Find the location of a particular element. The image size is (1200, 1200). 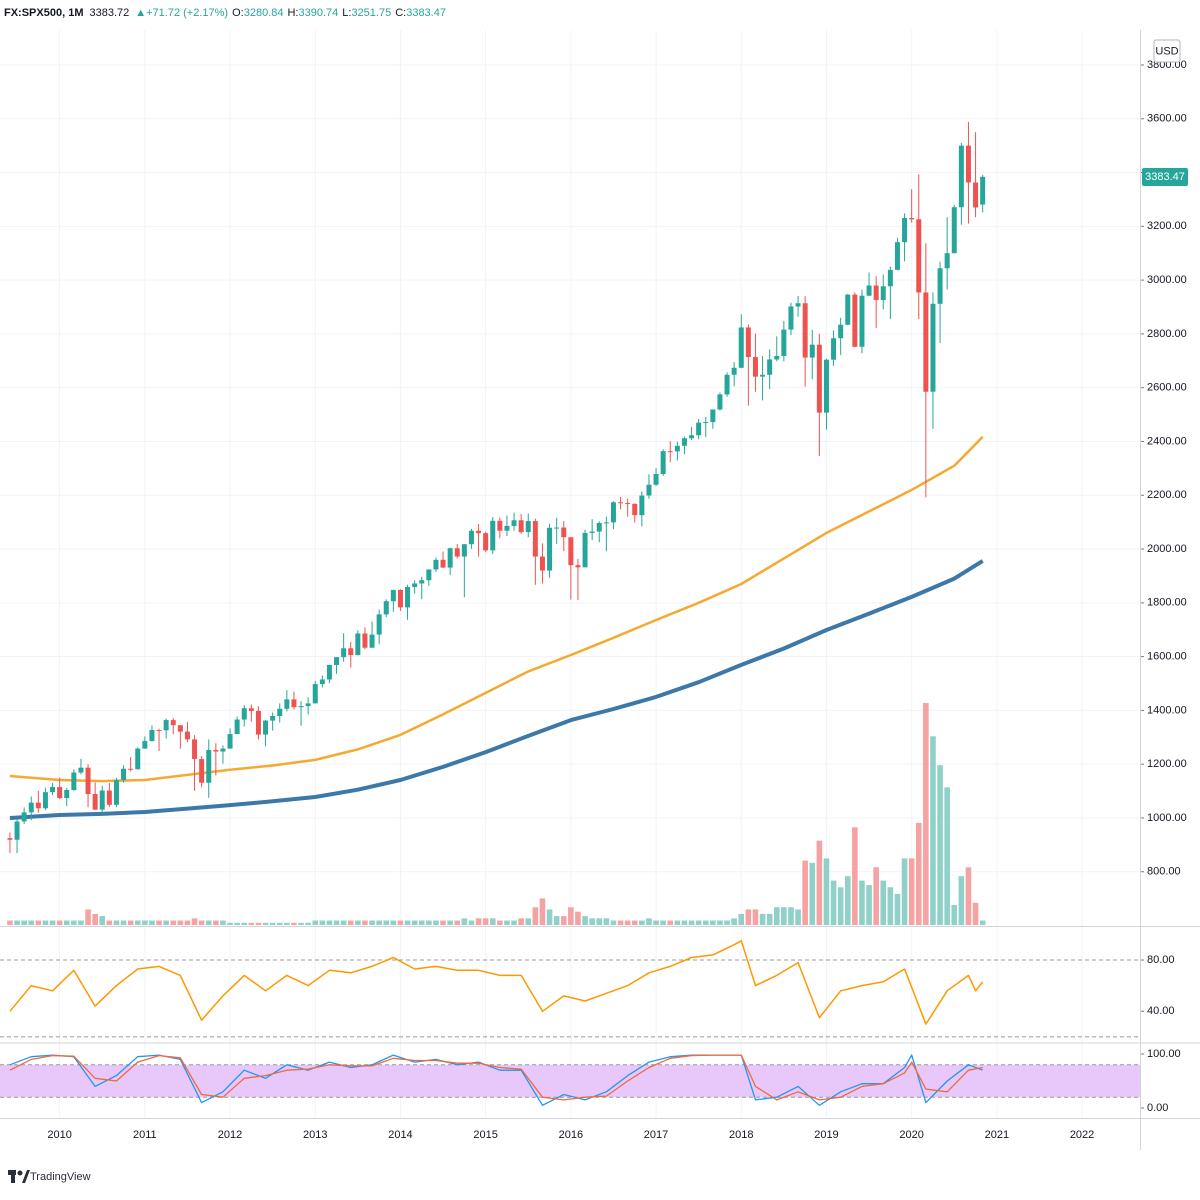

x-tick-label: 2019 is located at coordinates (826, 1135).